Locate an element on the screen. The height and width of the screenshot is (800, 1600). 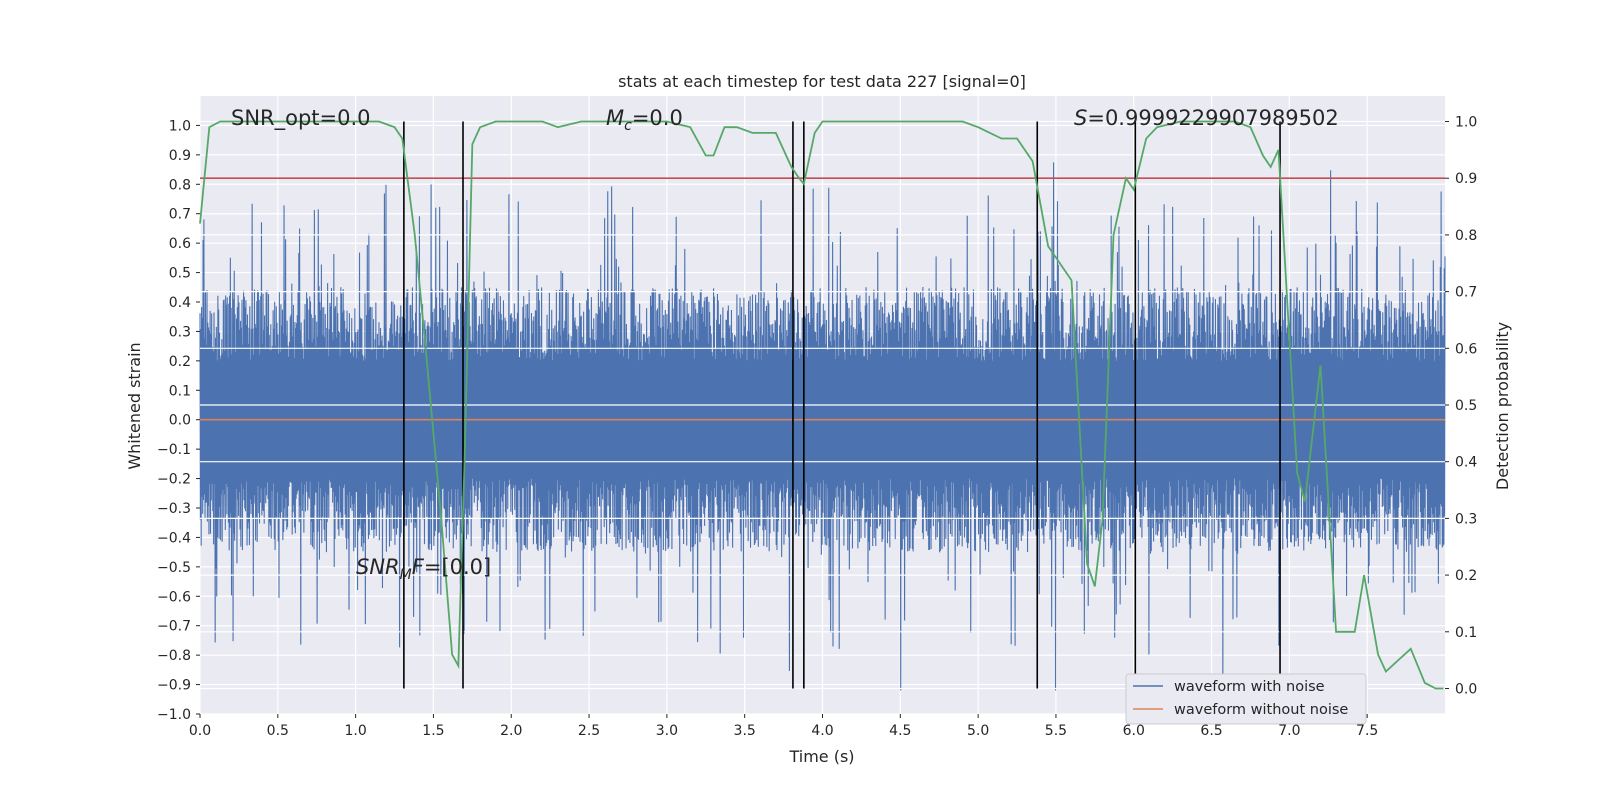
x-tick-label: 7.0 is located at coordinates (1289, 731).